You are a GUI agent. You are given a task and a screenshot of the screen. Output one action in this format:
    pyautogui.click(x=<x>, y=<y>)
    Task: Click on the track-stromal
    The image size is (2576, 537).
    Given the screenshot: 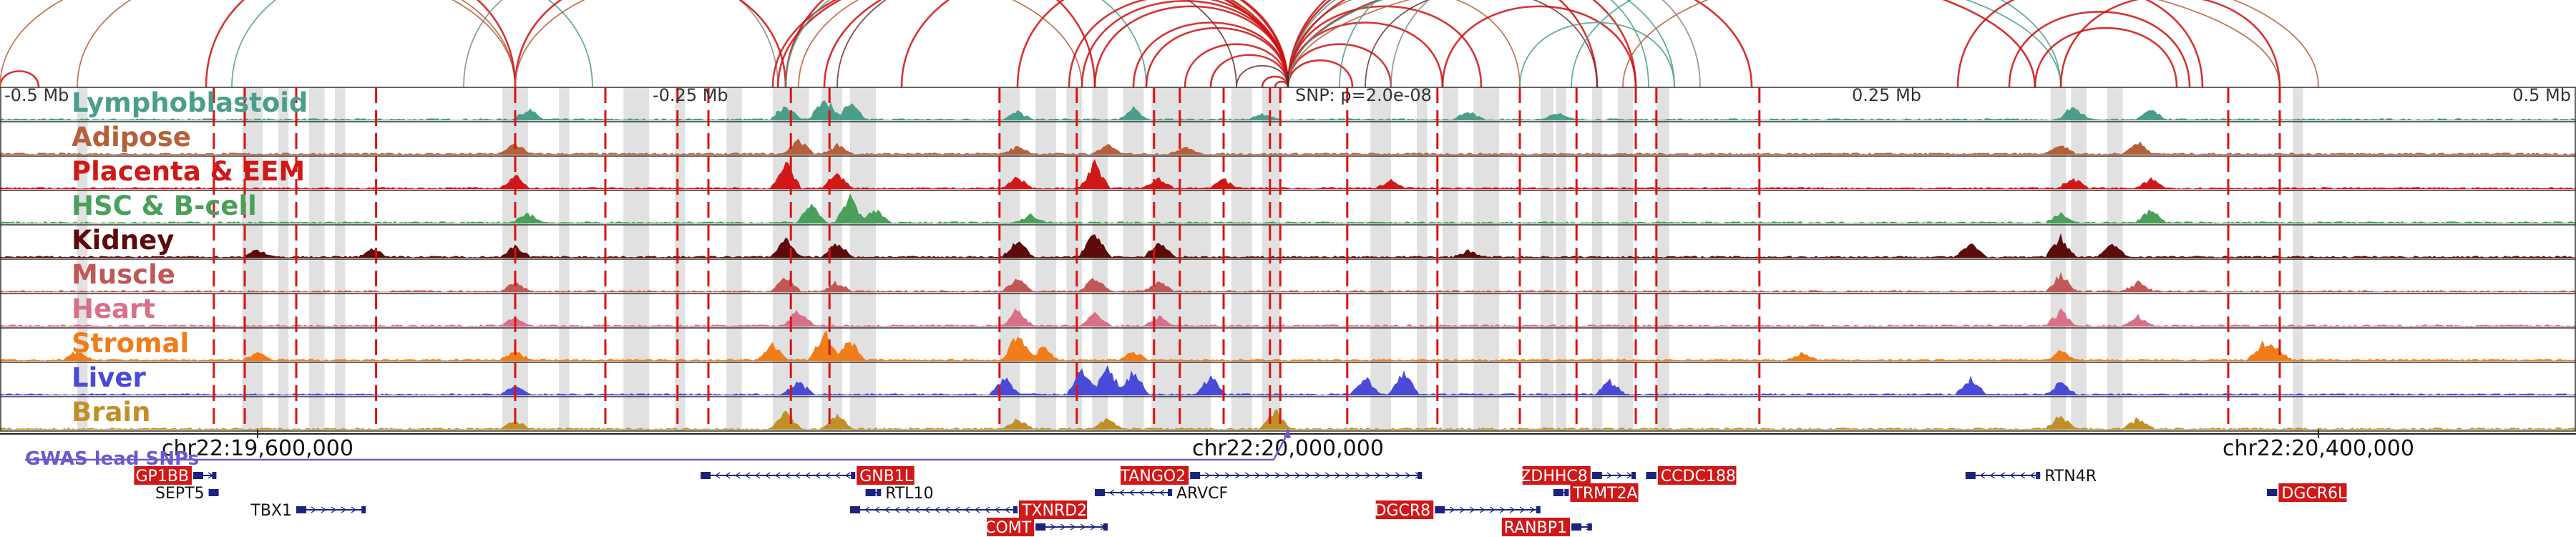 What is the action you would take?
    pyautogui.click(x=1288, y=344)
    